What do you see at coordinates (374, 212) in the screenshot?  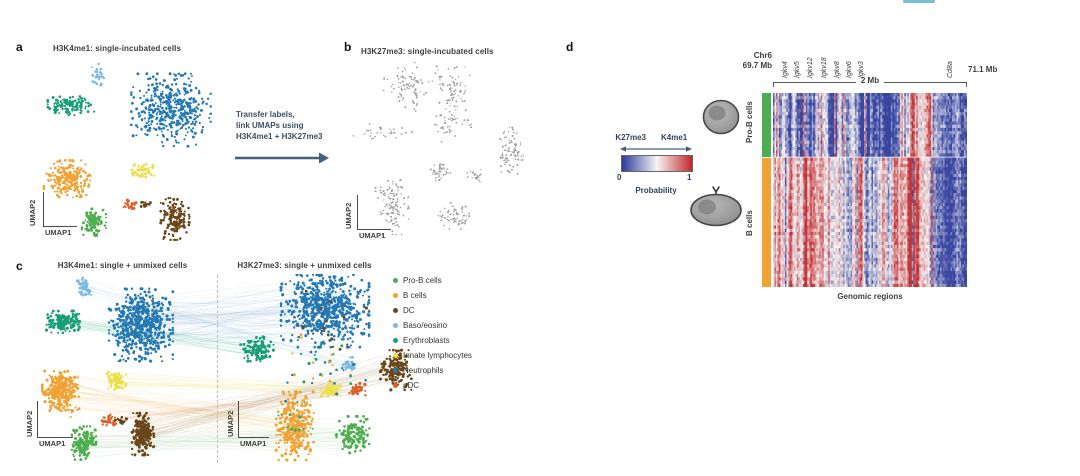 I see `panel-b-axes` at bounding box center [374, 212].